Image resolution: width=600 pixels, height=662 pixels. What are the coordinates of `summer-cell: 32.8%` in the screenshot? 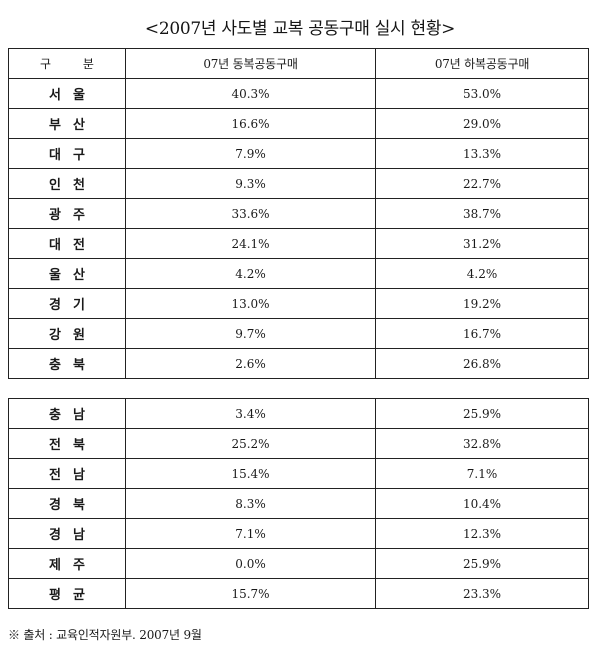 It's located at (482, 443).